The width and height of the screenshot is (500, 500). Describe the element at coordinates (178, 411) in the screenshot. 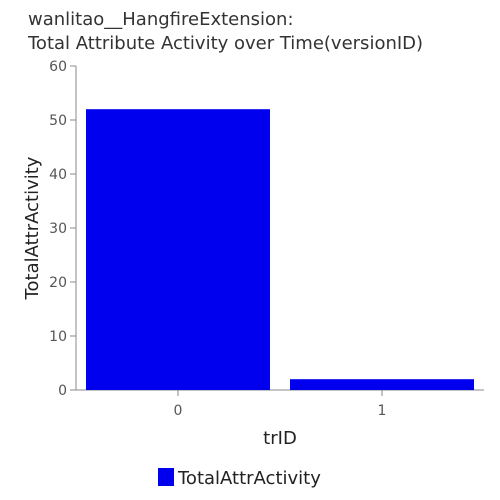

I see `x-tick-label-0: 0` at that location.